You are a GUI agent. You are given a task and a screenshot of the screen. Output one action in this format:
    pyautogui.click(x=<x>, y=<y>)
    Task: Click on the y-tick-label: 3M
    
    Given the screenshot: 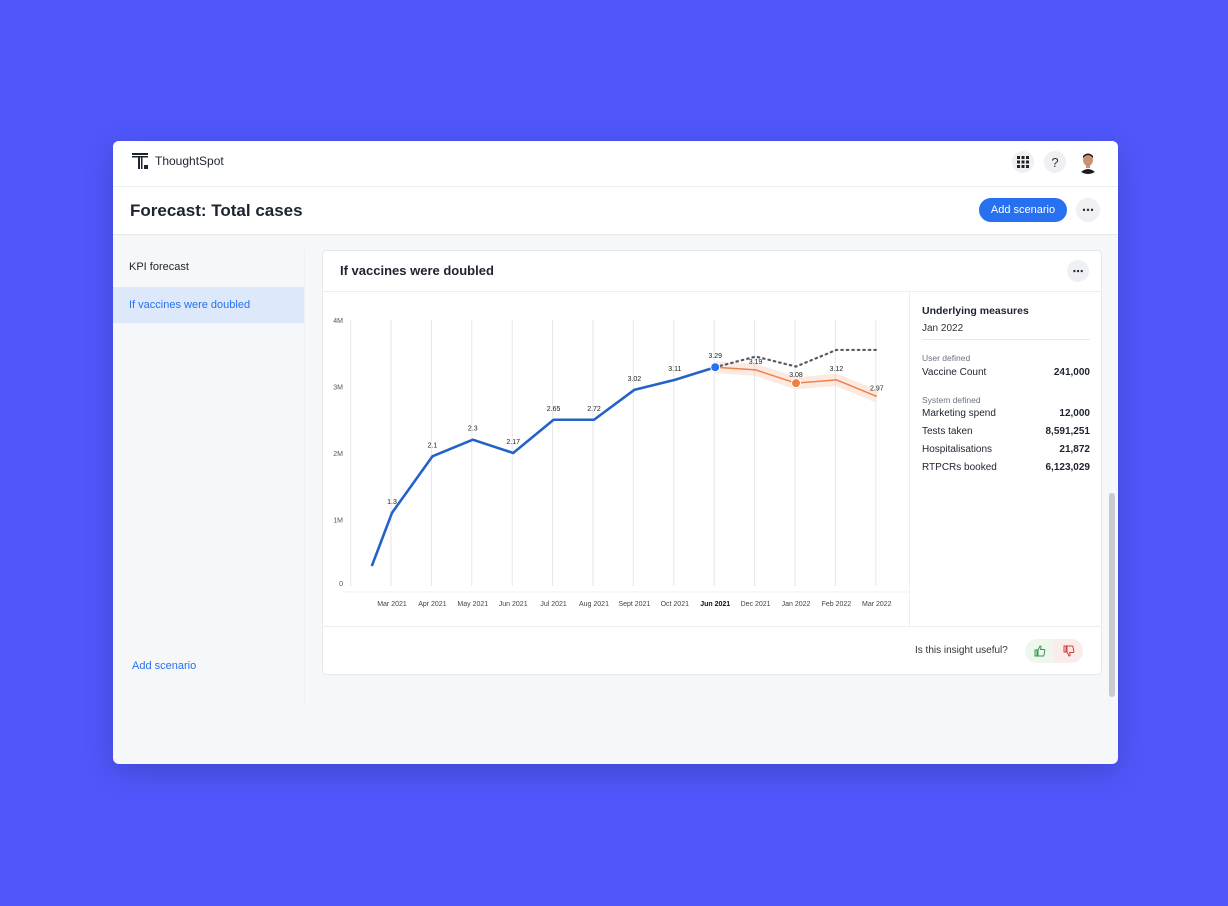 What is the action you would take?
    pyautogui.click(x=338, y=388)
    